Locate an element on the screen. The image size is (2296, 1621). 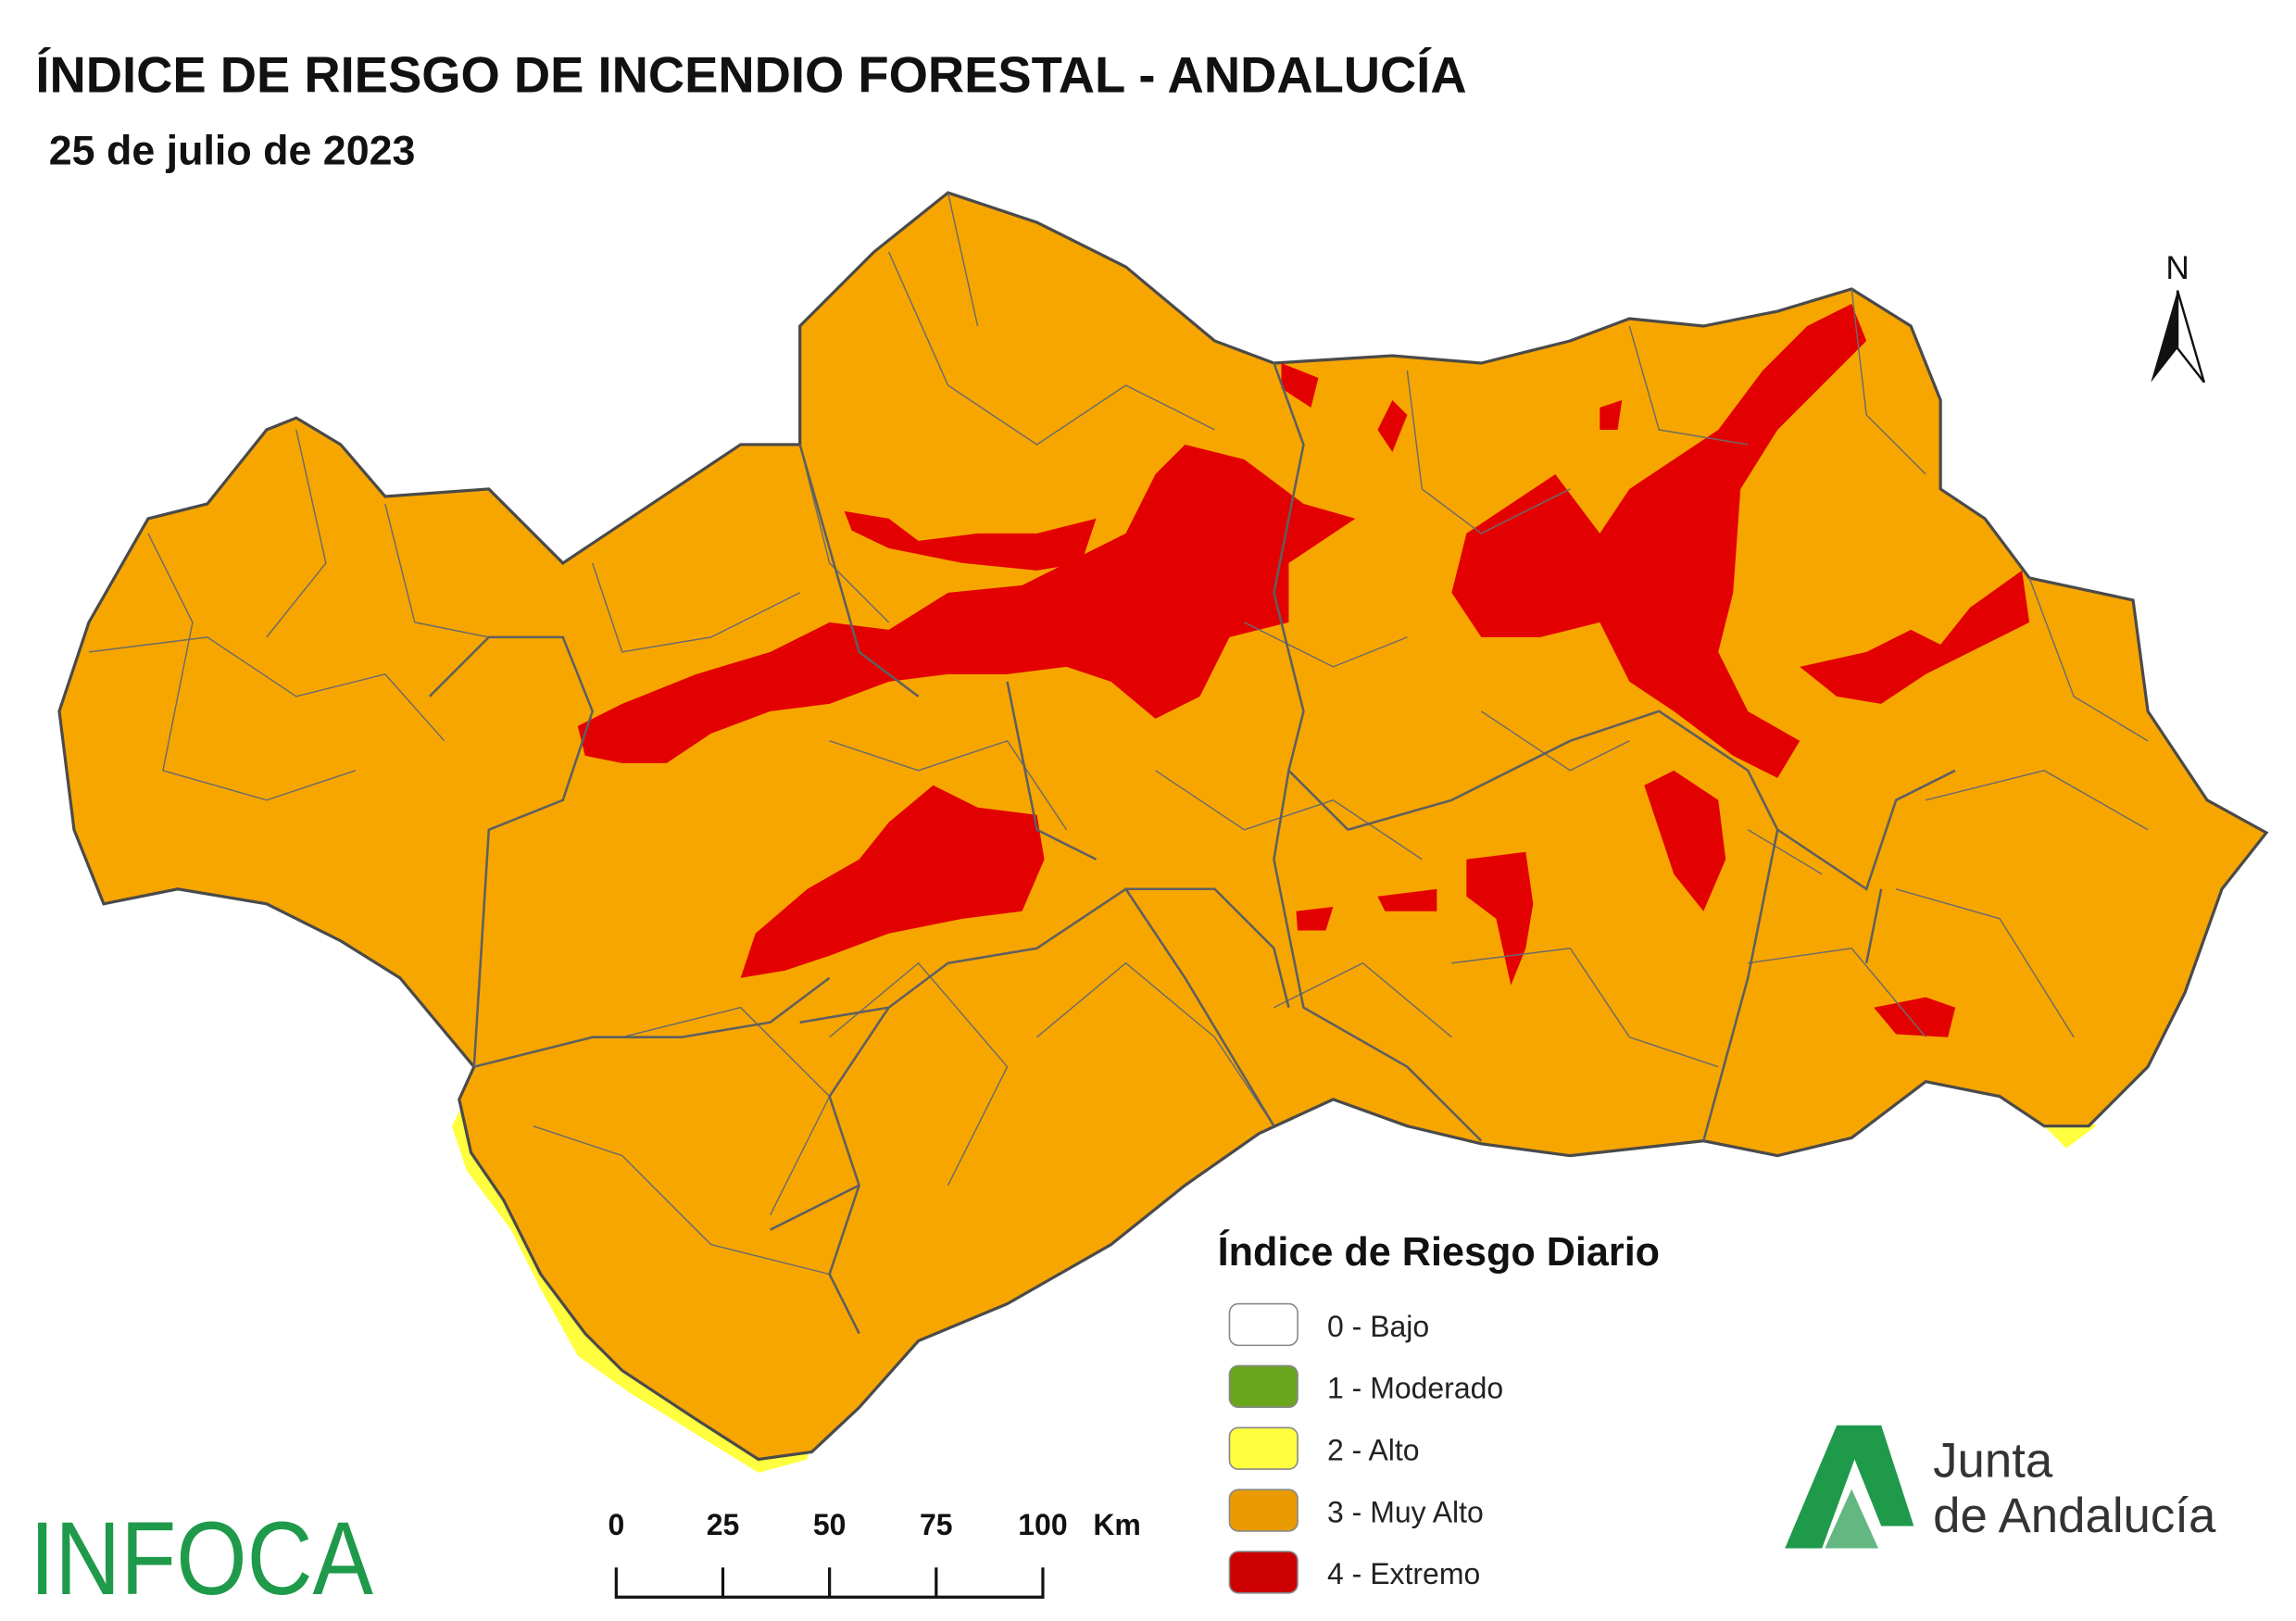
scale-unit: Km is located at coordinates (1117, 1524).